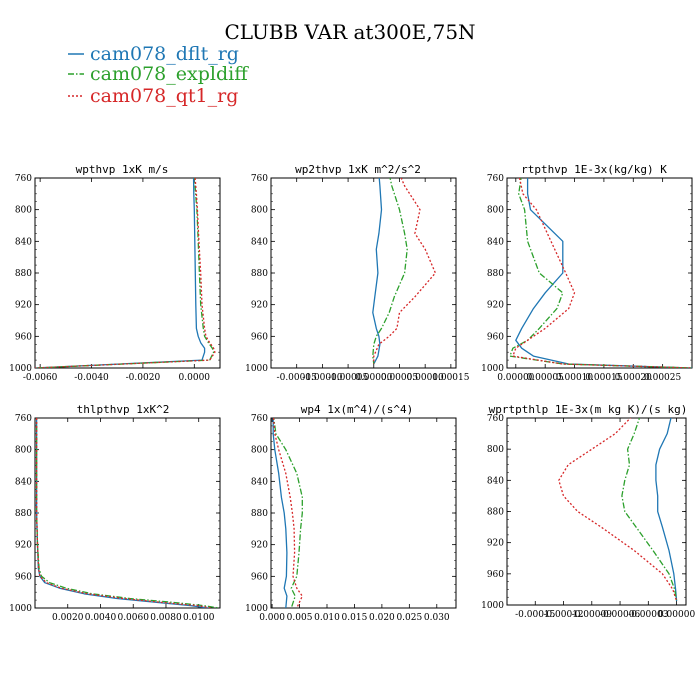  I want to click on x-tick-label: 0.030, so click(437, 618).